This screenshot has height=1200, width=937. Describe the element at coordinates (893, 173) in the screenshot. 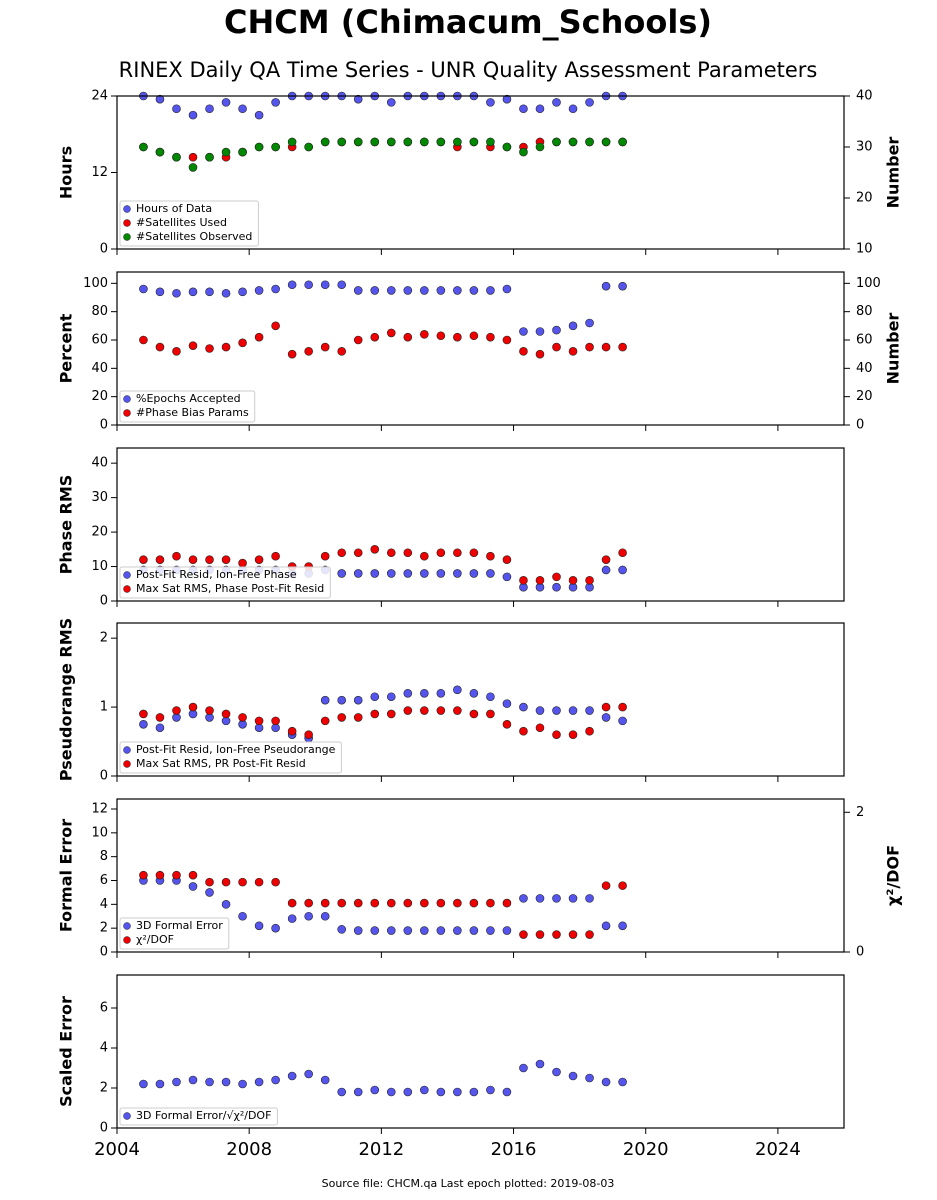

I see `y2-axis-label: Number` at that location.